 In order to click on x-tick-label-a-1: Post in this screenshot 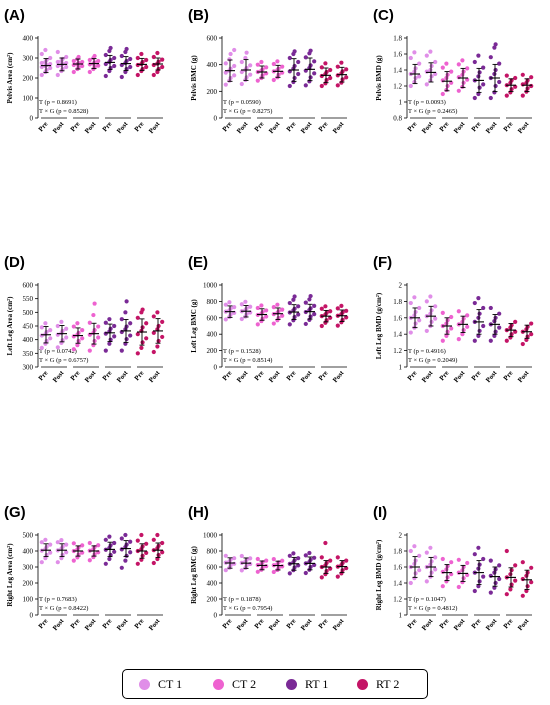, I will do `click(58, 127)`.